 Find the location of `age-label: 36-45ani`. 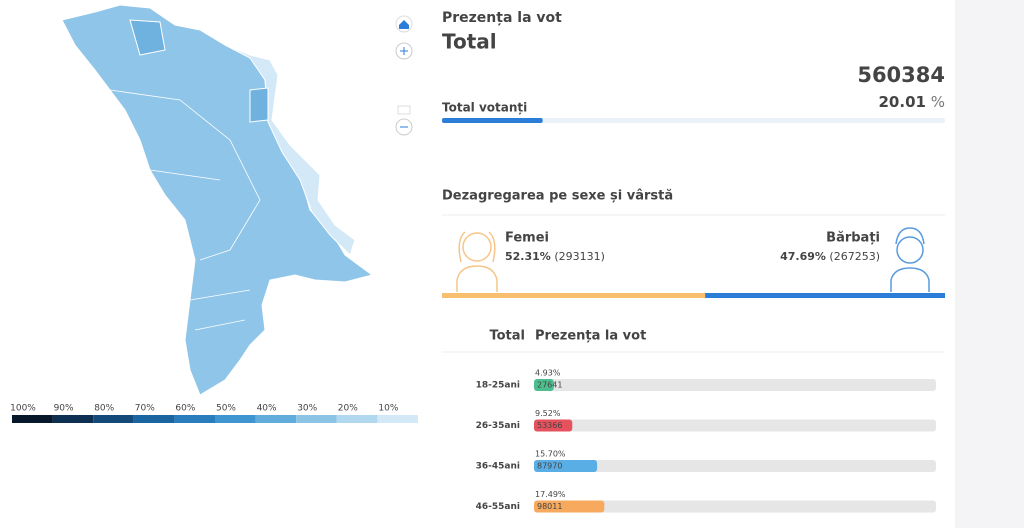

age-label: 36-45ani is located at coordinates (498, 467).